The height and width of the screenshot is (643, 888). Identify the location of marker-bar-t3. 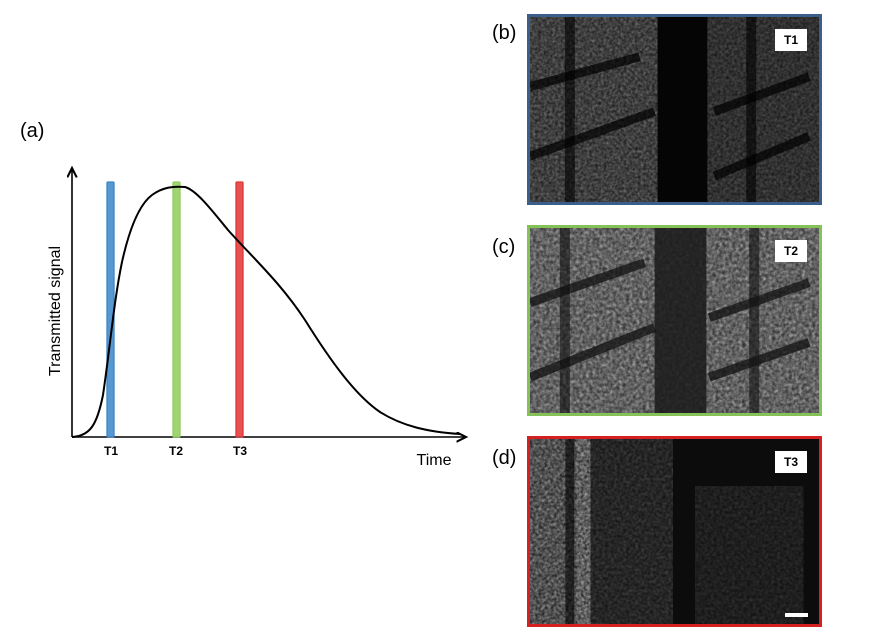
(239, 309).